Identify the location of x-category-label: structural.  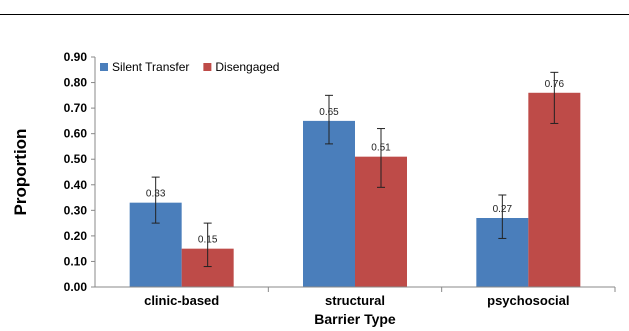
(355, 300).